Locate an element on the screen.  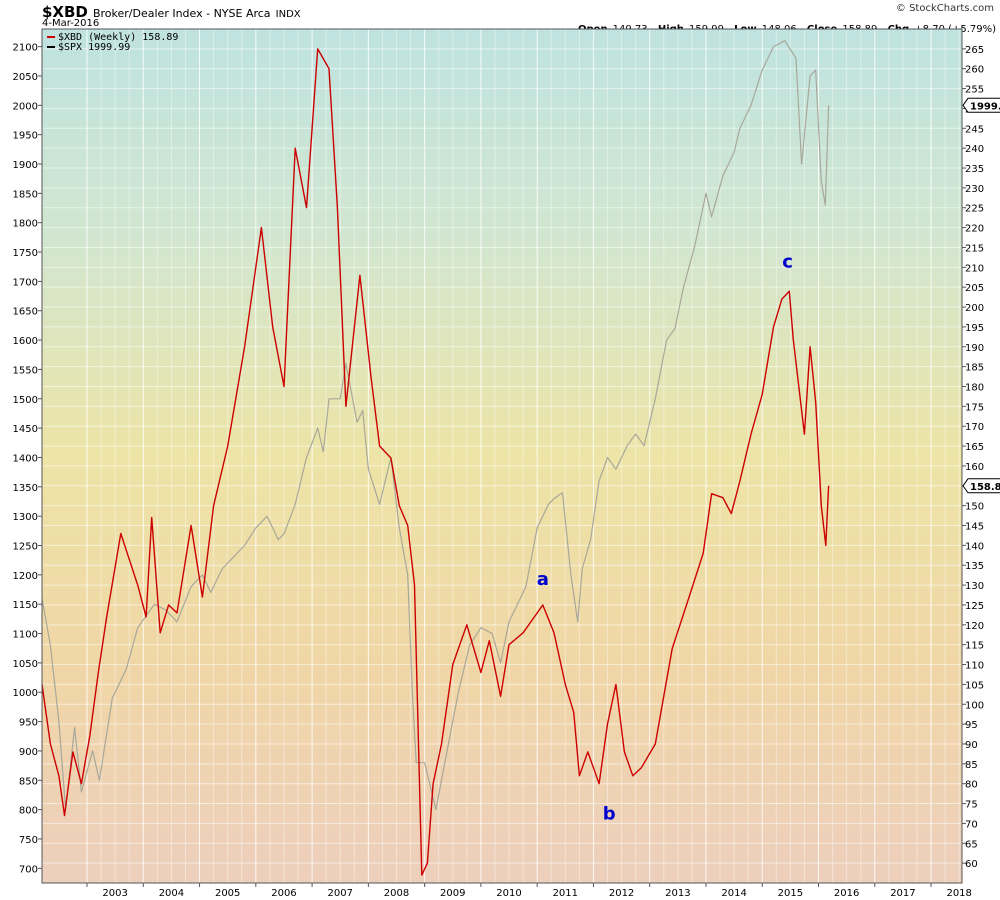
left-axis-tick-label: 1350 is located at coordinates (25, 488).